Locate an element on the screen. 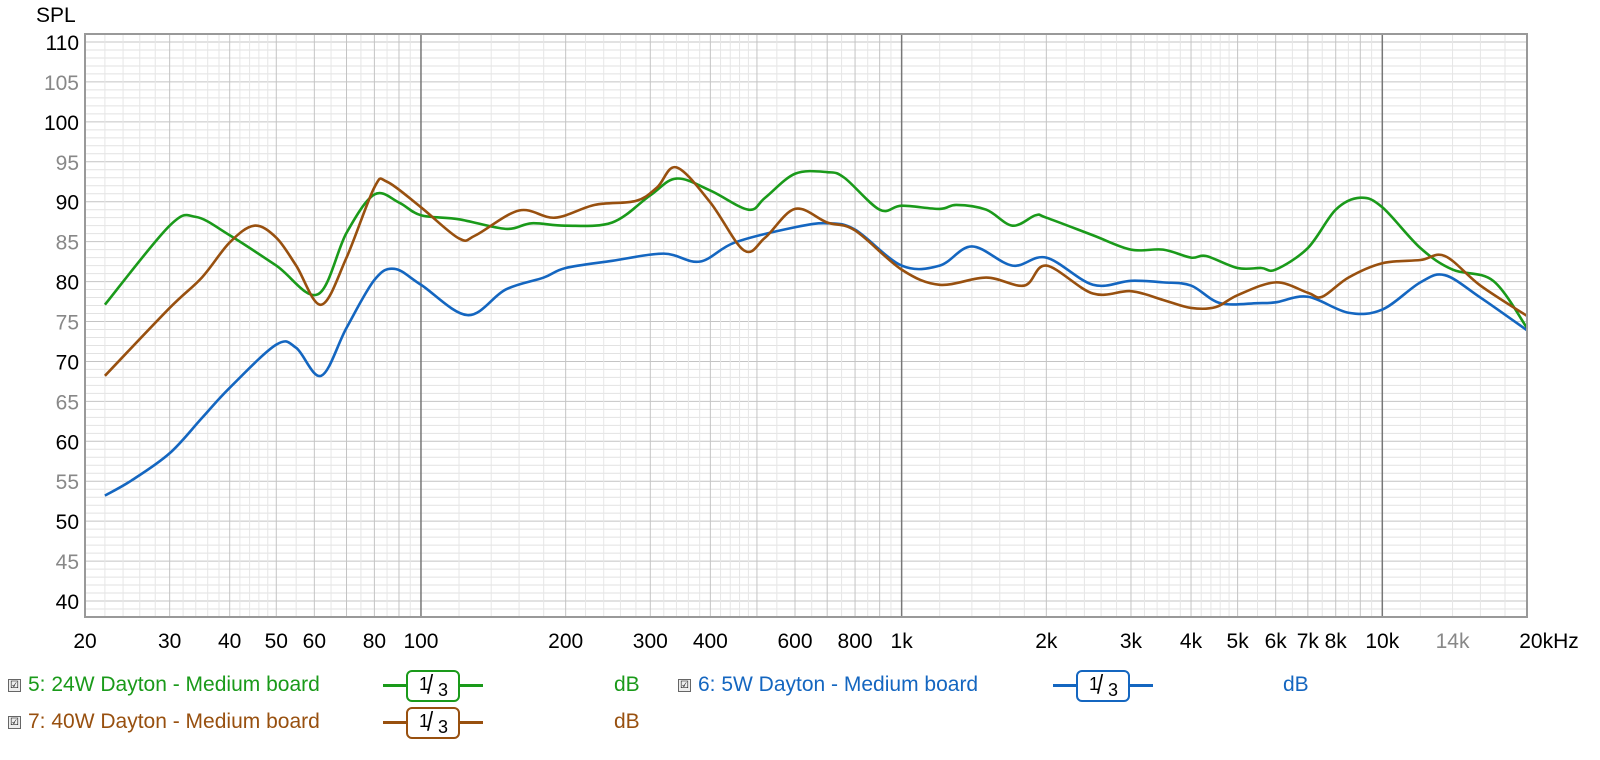 This screenshot has height=760, width=1600. x-tick-label: 40 is located at coordinates (229, 641).